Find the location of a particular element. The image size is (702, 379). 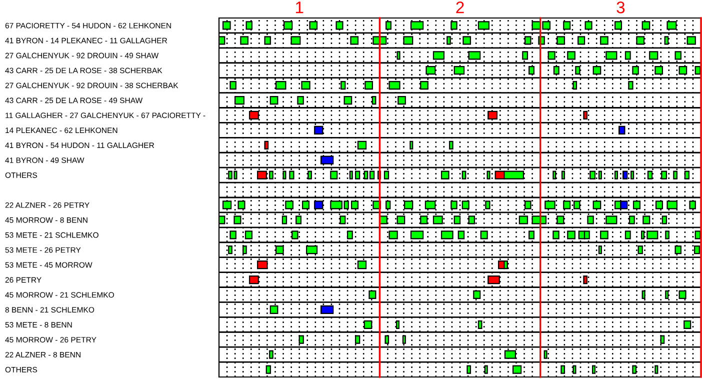

x-tick-label: 2 is located at coordinates (460, 8).